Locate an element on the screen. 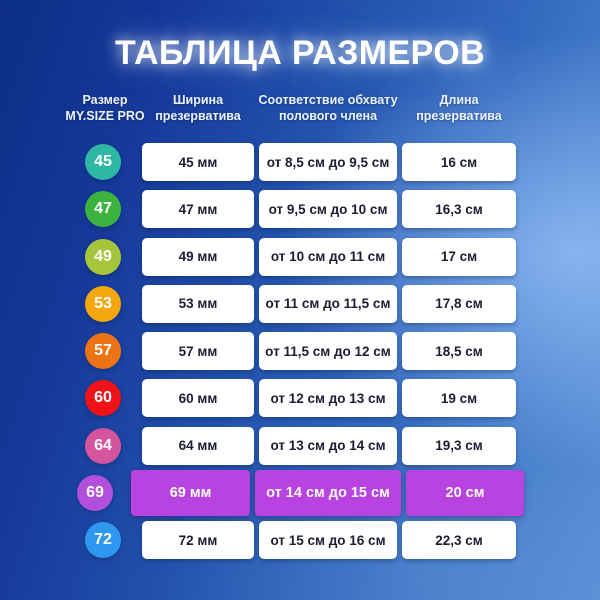 The image size is (600, 600). table-row: 60 60 мм от 12 см до 13 см 19 см is located at coordinates (300, 398).